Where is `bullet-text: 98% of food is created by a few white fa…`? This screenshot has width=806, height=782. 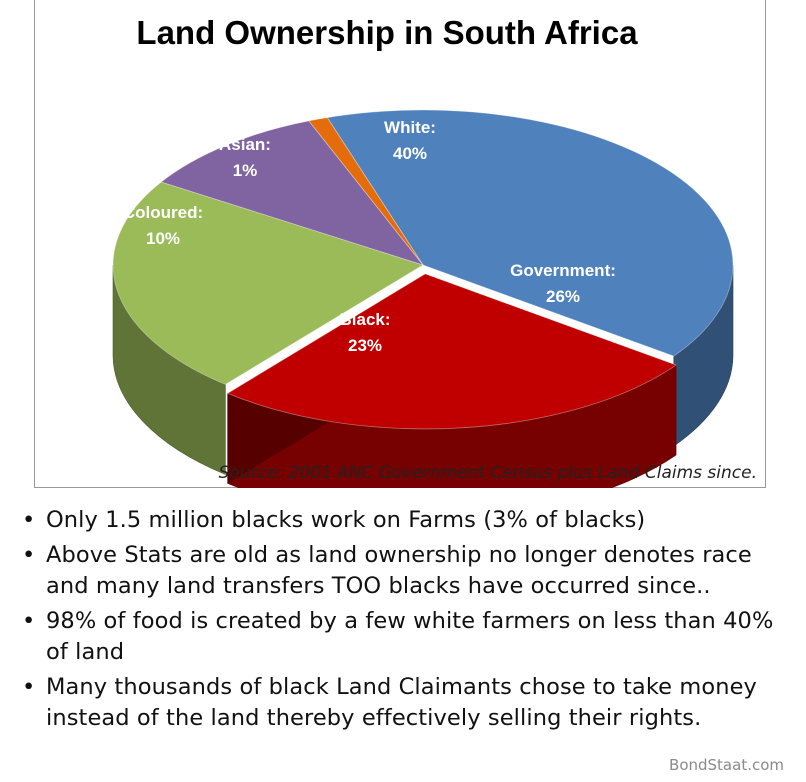 bullet-text: 98% of food is created by a few white fa… is located at coordinates (410, 636).